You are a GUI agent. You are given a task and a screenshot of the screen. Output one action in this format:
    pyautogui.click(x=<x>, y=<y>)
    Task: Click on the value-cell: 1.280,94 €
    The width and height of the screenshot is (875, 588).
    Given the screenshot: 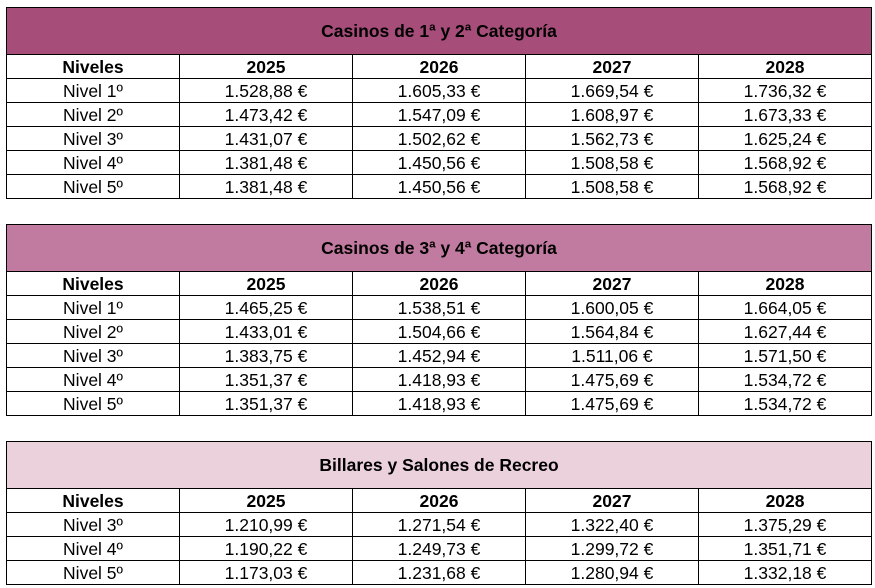 What is the action you would take?
    pyautogui.click(x=612, y=572)
    